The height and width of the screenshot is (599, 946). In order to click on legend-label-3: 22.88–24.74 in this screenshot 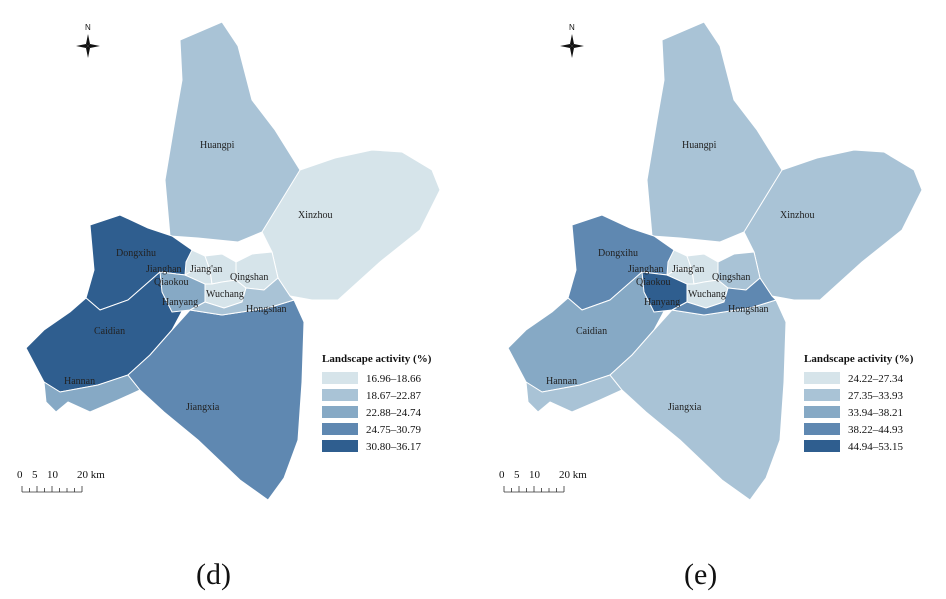, I will do `click(394, 413)`.